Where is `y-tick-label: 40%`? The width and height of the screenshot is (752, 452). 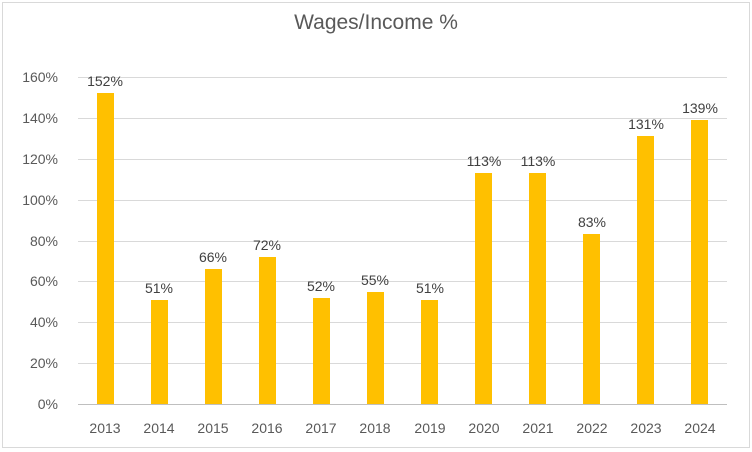 y-tick-label: 40% is located at coordinates (43, 322).